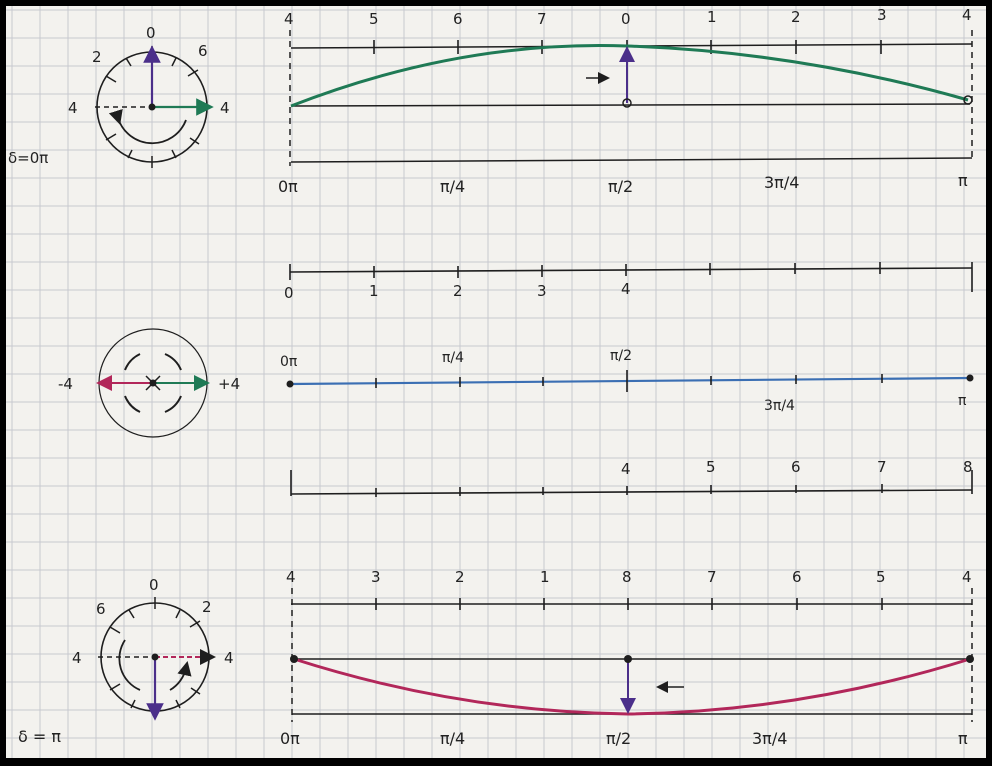 This screenshot has width=992, height=766. What do you see at coordinates (626, 289) in the screenshot?
I see `middle-upper-number: 4` at bounding box center [626, 289].